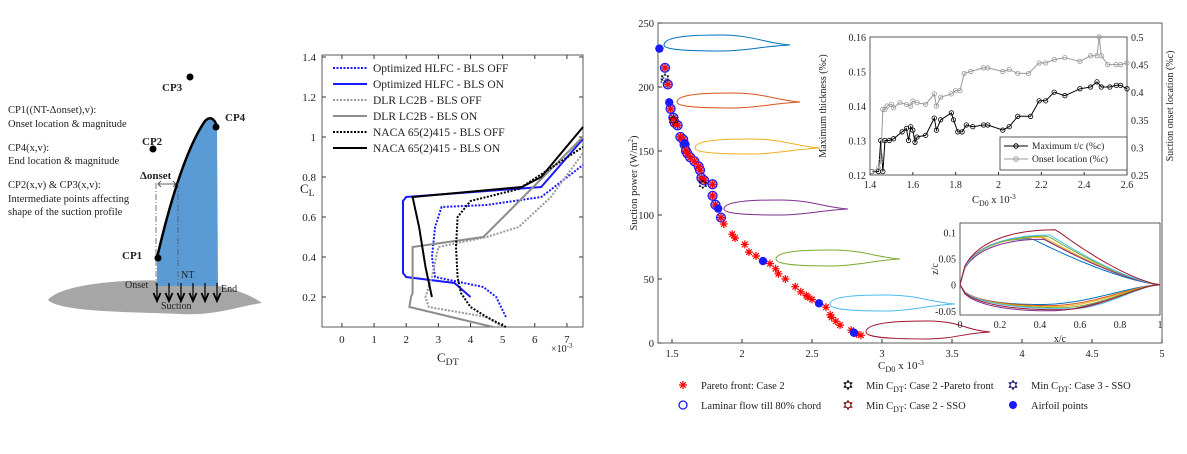  Describe the element at coordinates (651, 344) in the screenshot. I see `y-tick-label: 0` at that location.